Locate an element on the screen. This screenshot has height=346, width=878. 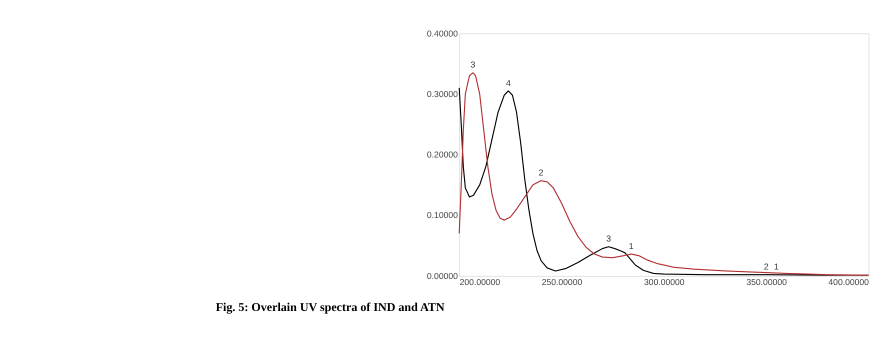
x-tick-label: 400.00000 is located at coordinates (849, 281).